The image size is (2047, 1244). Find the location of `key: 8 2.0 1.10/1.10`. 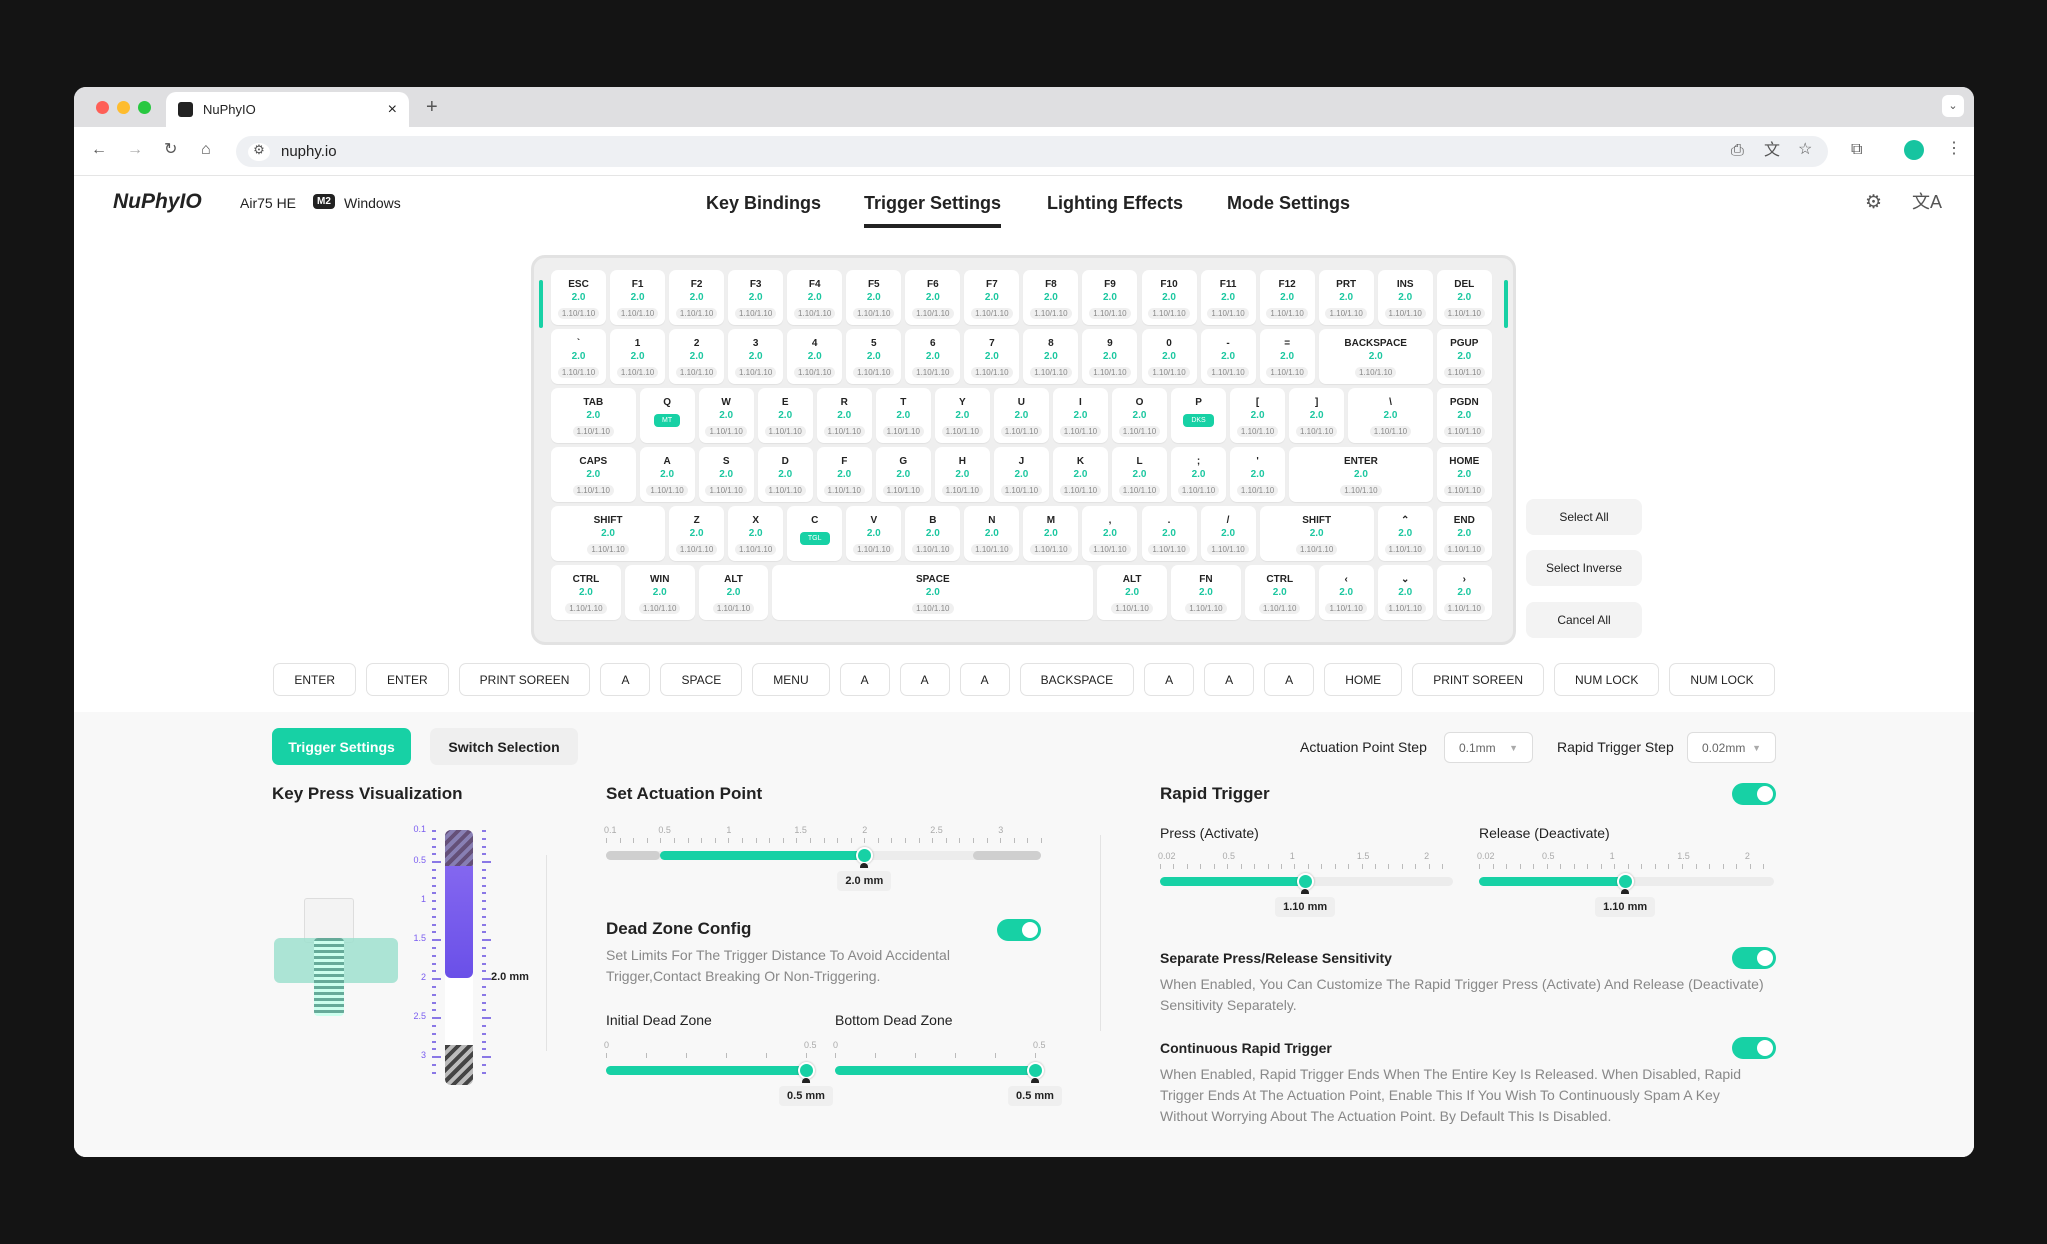

key: 8 2.0 1.10/1.10 is located at coordinates (1051, 356).